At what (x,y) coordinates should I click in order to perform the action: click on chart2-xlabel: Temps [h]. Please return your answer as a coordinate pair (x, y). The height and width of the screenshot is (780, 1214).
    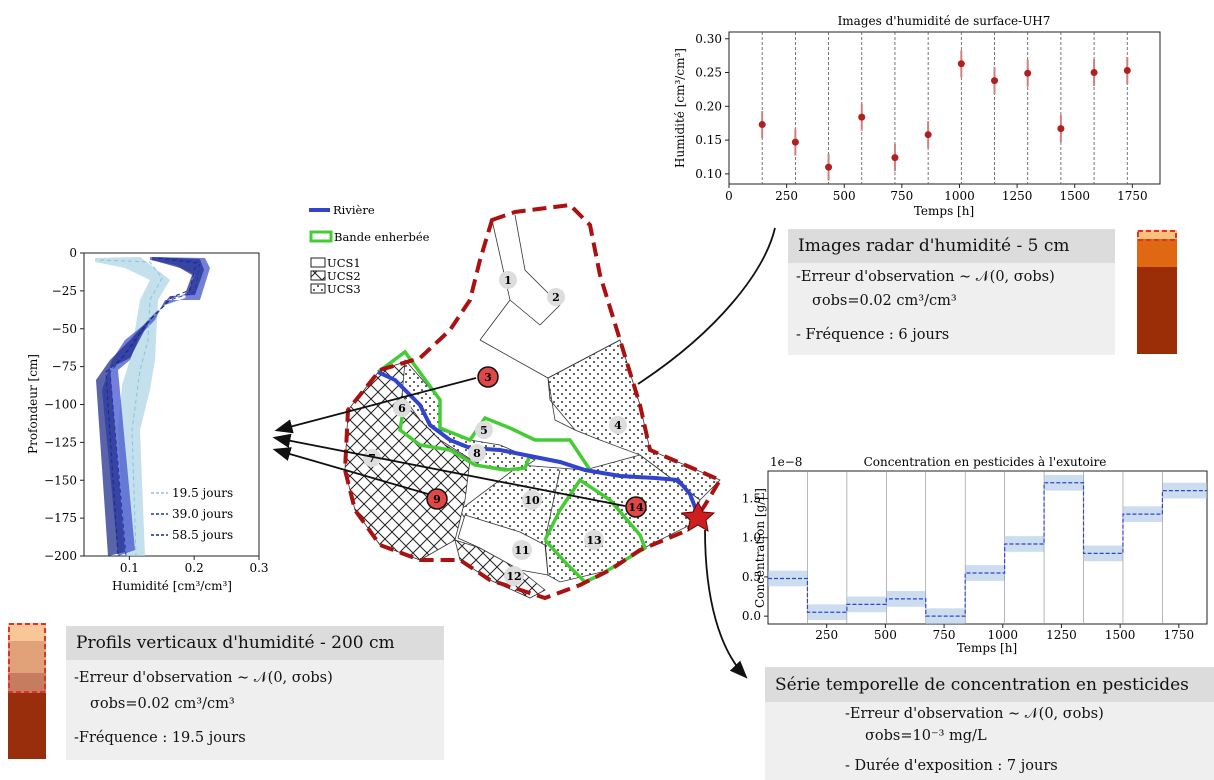
    Looking at the image, I should click on (987, 648).